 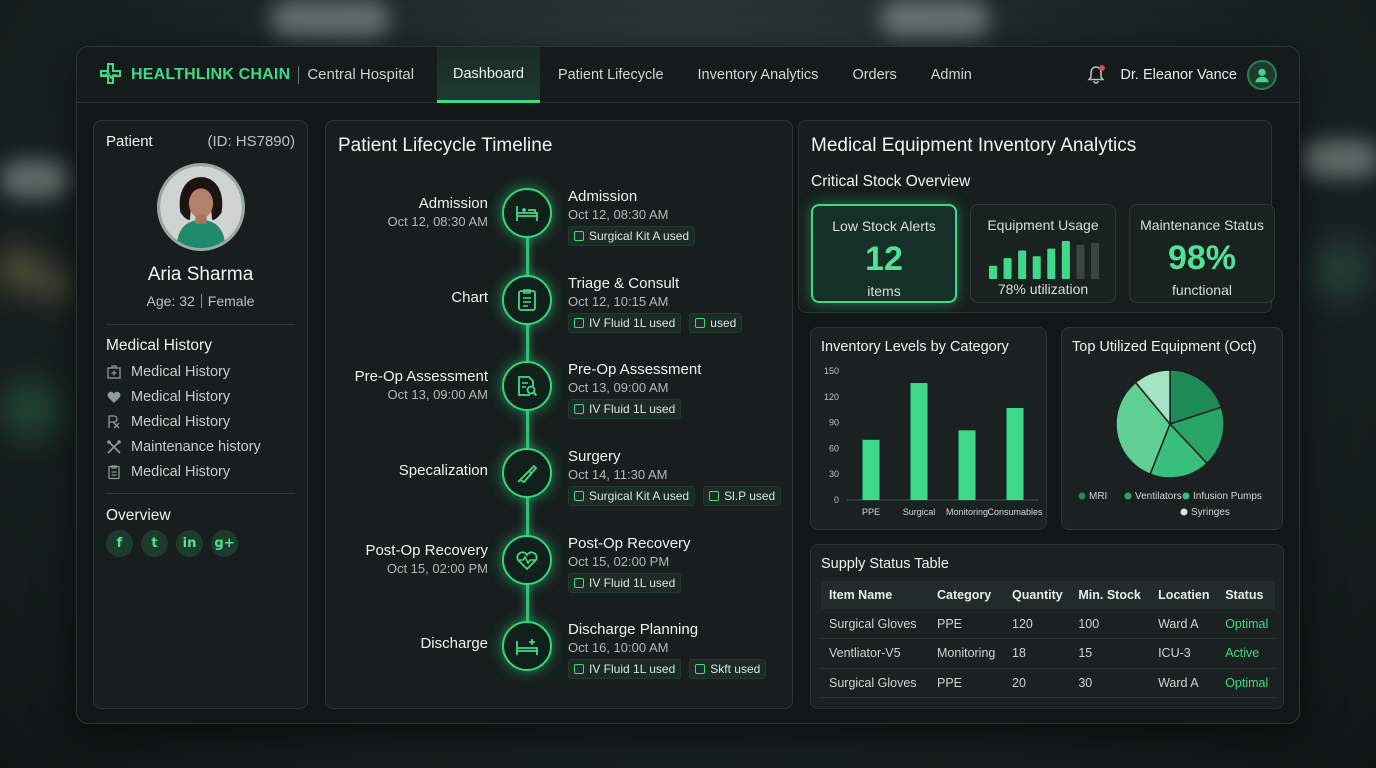 What do you see at coordinates (635, 369) in the screenshot?
I see `event-title: Pre-Op Assessment` at bounding box center [635, 369].